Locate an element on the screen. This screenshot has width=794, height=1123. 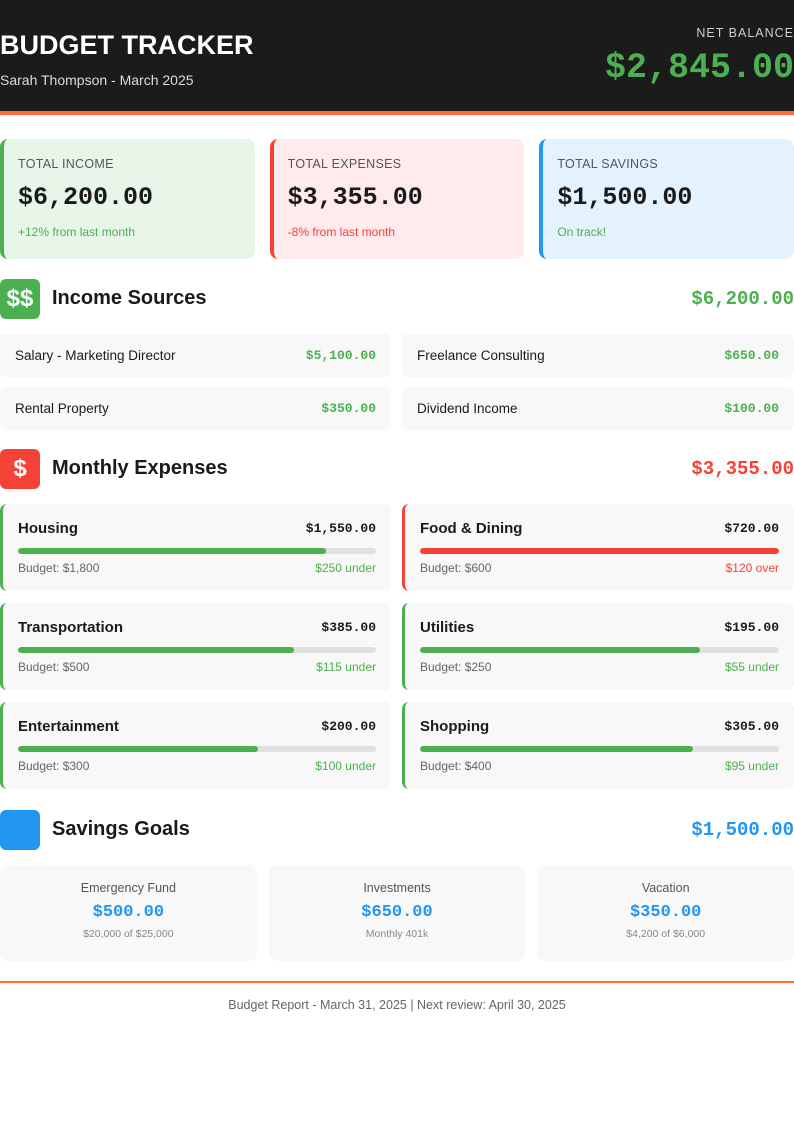
expense-budget: Budget: $400 is located at coordinates (456, 766).